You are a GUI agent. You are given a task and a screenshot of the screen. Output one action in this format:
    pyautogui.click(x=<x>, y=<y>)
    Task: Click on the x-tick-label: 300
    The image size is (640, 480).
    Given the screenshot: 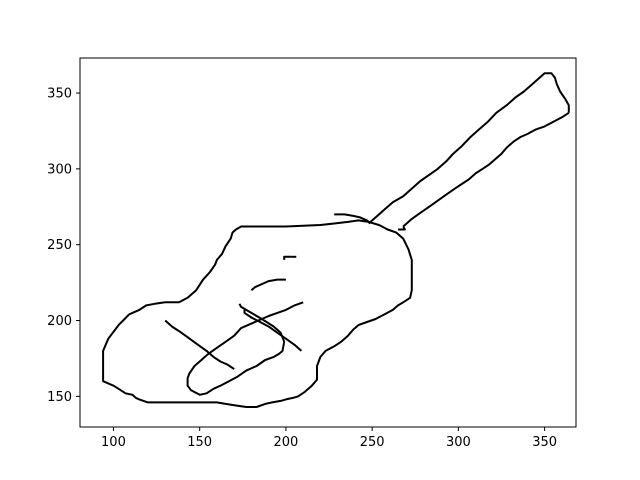 What is the action you would take?
    pyautogui.click(x=458, y=442)
    